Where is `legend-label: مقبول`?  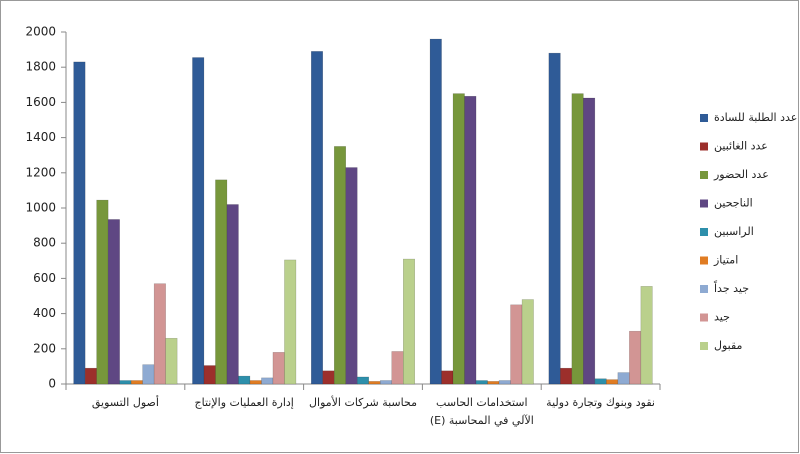 legend-label: مقبول is located at coordinates (728, 345).